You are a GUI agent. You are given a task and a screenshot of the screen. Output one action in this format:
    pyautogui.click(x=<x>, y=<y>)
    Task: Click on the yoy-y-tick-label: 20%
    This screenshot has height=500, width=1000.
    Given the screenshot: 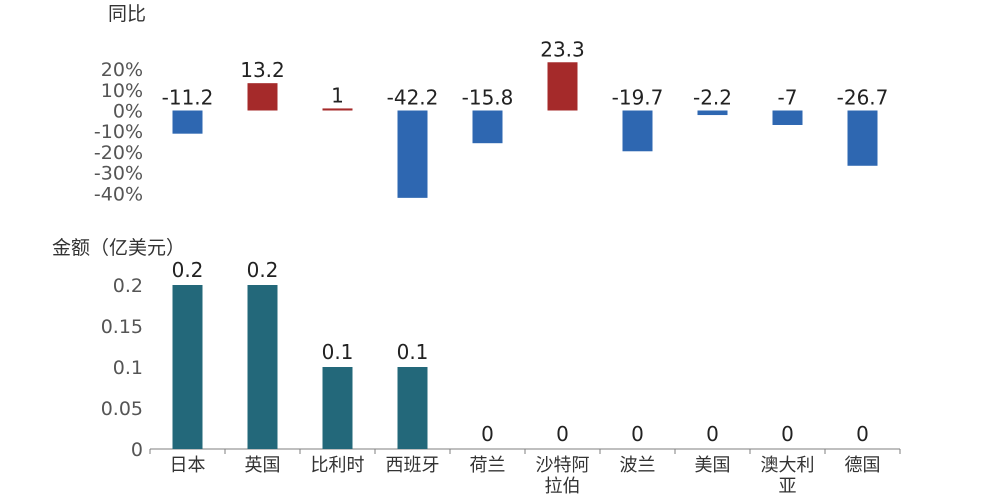 What is the action you would take?
    pyautogui.click(x=122, y=70)
    